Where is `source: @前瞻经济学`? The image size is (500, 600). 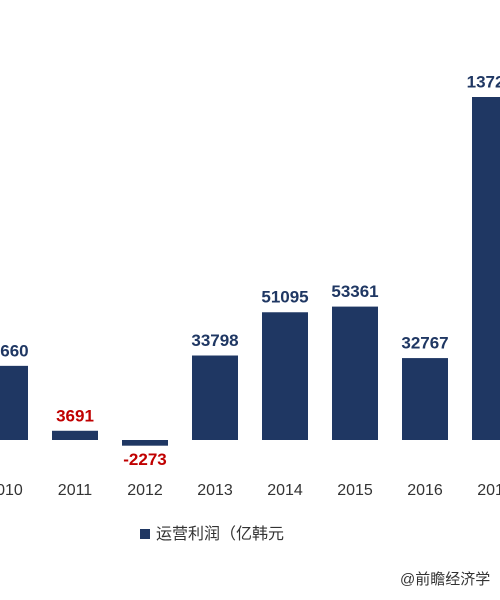 source: @前瞻经济学 is located at coordinates (445, 579).